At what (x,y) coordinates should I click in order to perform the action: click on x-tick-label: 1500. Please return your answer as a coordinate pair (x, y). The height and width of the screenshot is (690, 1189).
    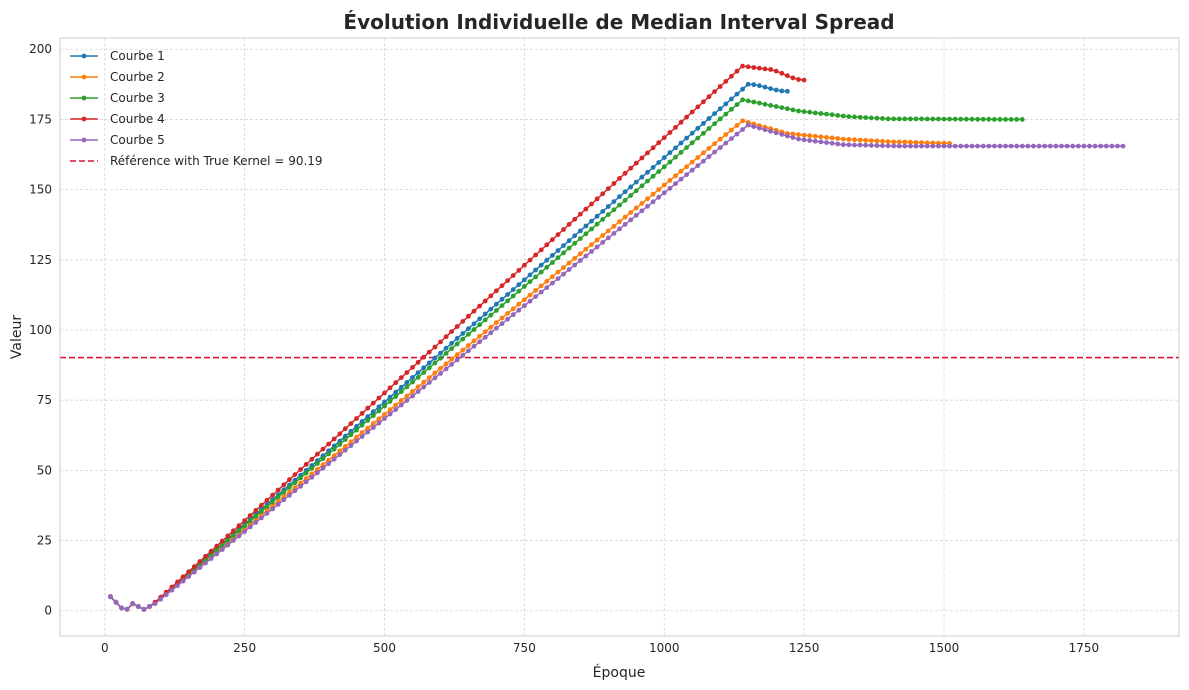
    Looking at the image, I should click on (944, 648).